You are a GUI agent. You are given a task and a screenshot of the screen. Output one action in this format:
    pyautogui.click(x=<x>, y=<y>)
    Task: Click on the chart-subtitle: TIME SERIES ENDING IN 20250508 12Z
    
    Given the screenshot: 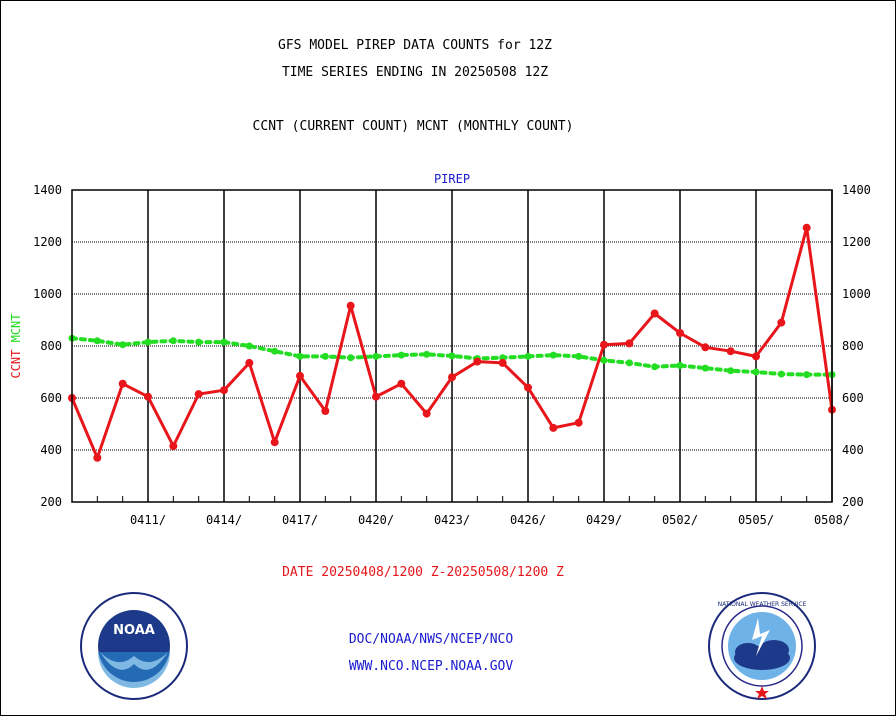 What is the action you would take?
    pyautogui.click(x=415, y=72)
    